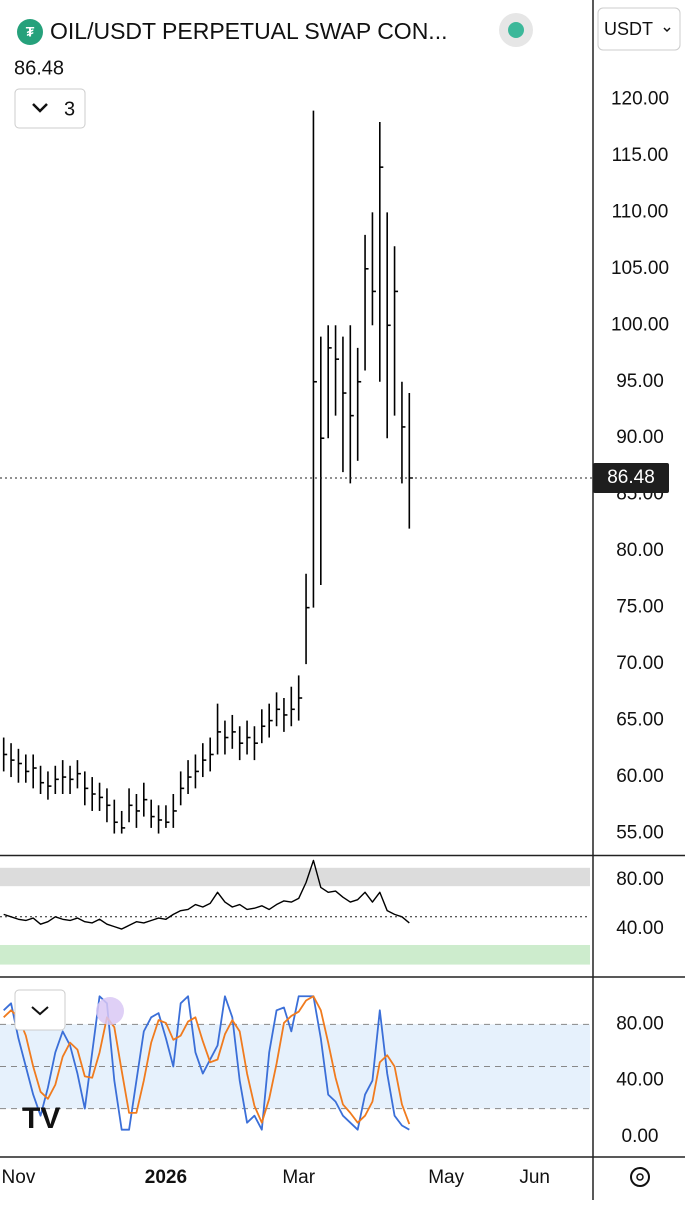  Describe the element at coordinates (298, 1177) in the screenshot. I see `x-tick-label: Mar` at that location.